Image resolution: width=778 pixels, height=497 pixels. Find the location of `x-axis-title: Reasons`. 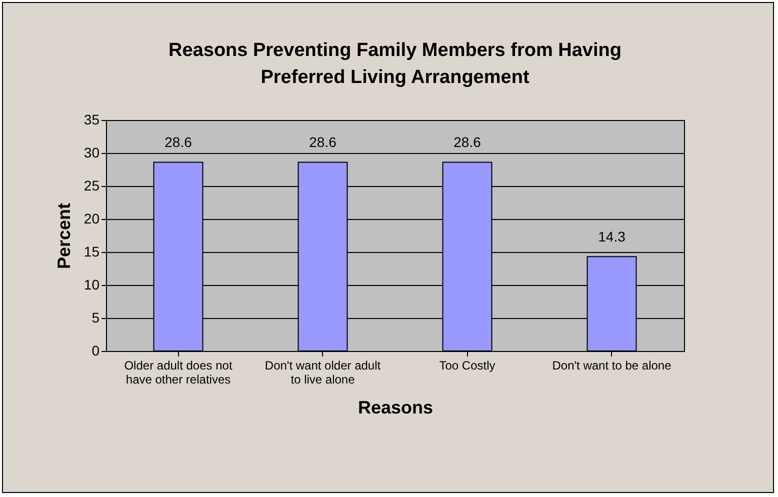

x-axis-title: Reasons is located at coordinates (396, 408).